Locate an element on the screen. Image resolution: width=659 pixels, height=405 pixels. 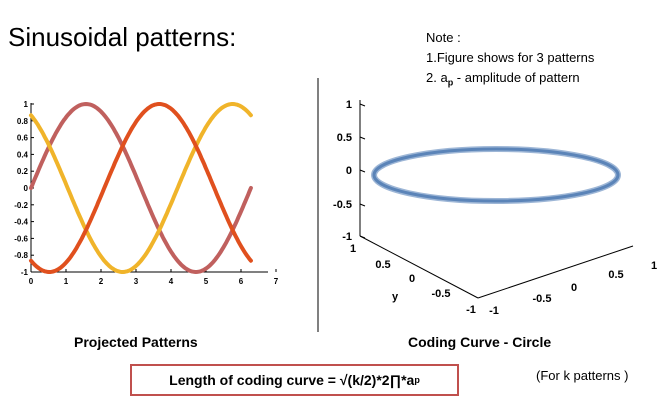
for-k-patterns-note: (For k patterns ) is located at coordinates (582, 375).